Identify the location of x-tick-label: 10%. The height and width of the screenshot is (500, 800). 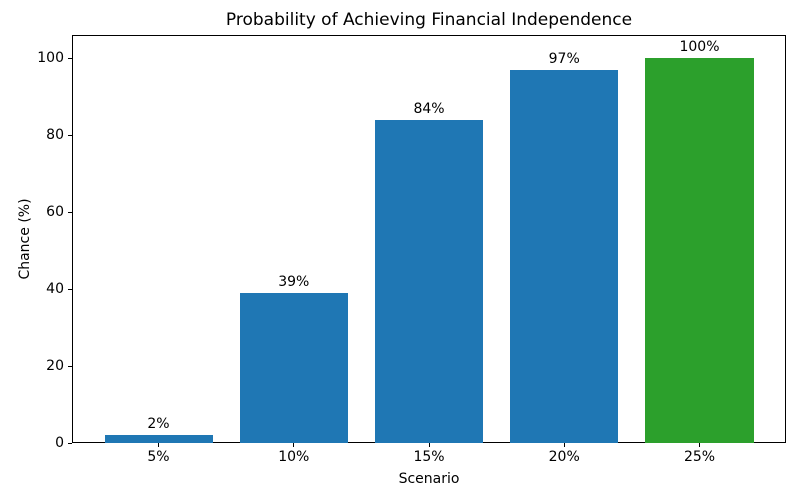
(294, 457).